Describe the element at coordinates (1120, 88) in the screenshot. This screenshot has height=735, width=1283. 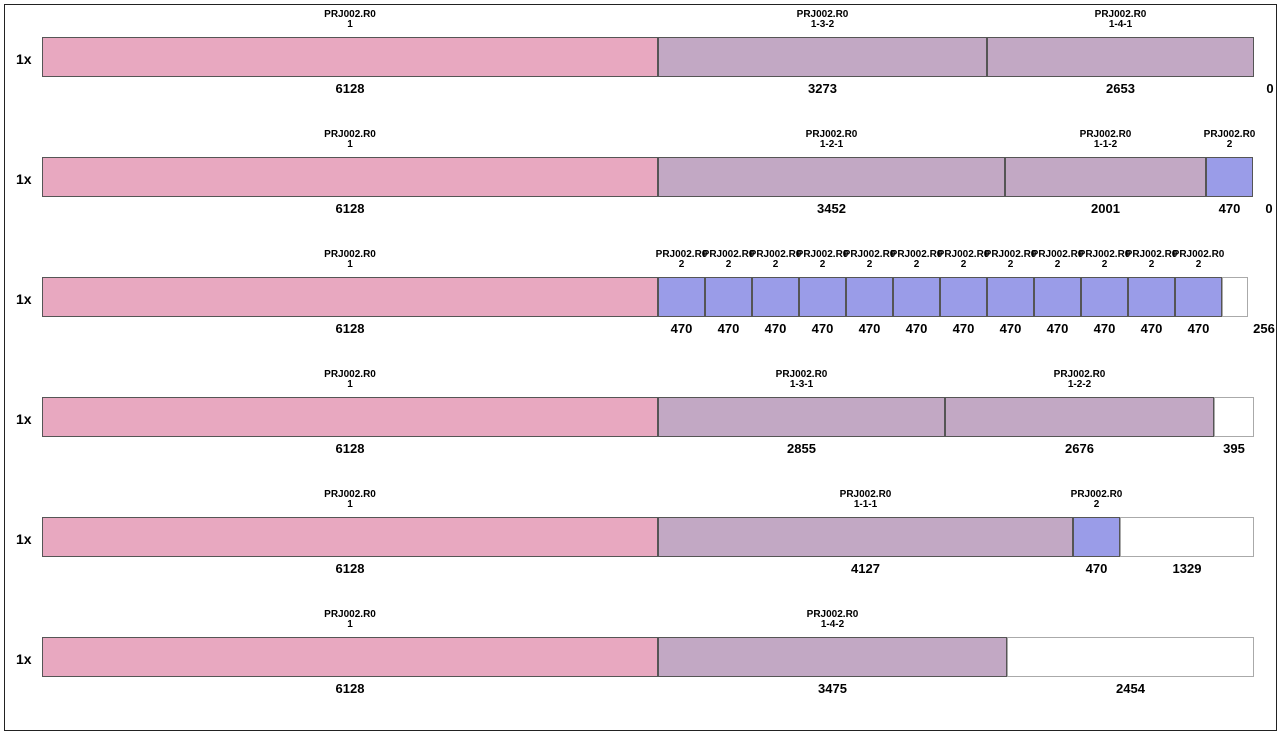
I see `segment-length: 2653` at that location.